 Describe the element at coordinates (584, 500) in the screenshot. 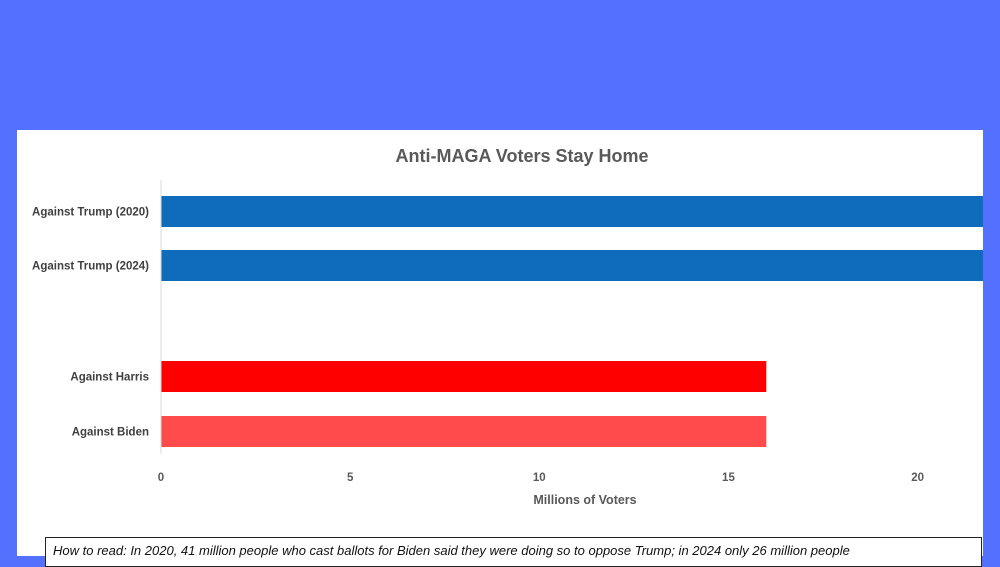

I see `x-axis-title: Millions of Voters` at that location.